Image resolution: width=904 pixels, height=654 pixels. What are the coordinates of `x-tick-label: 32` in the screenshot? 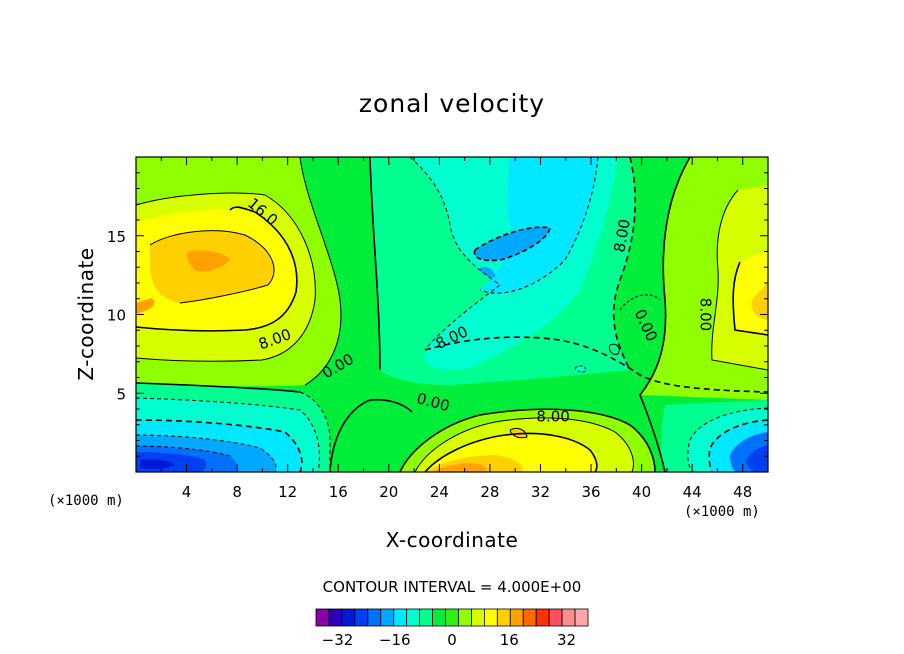 It's located at (540, 492).